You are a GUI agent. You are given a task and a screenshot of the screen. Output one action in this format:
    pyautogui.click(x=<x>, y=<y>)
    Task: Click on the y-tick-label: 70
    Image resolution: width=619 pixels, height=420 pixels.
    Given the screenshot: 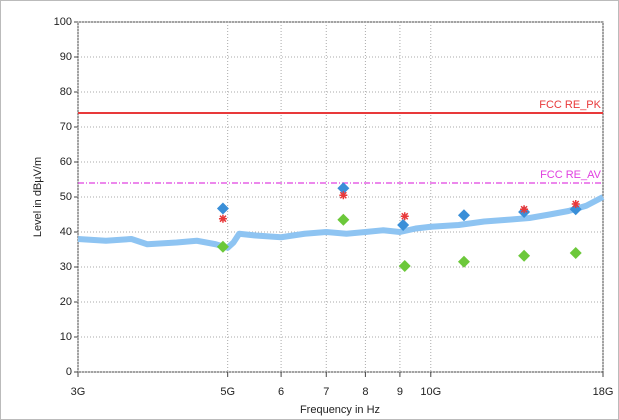 What is the action you would take?
    pyautogui.click(x=66, y=127)
    